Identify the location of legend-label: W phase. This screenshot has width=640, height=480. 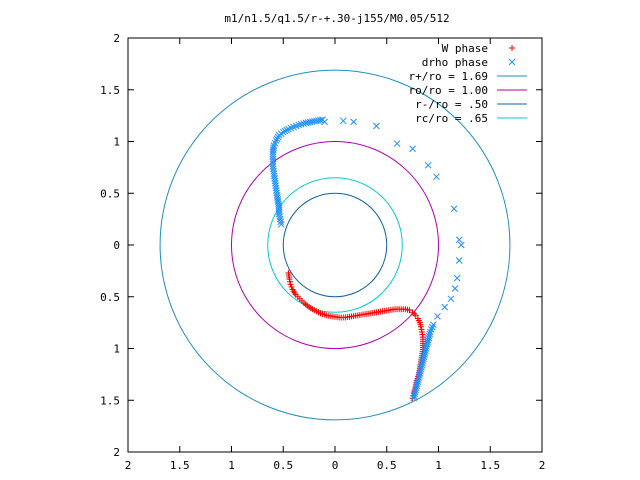
(465, 48).